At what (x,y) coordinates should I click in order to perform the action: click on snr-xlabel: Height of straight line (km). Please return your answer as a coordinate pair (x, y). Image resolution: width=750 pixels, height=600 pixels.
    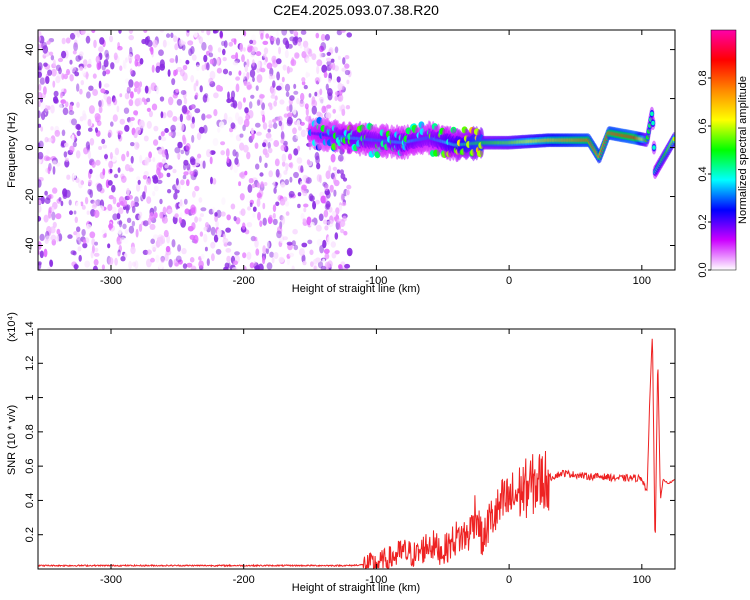
    Looking at the image, I should click on (356, 588).